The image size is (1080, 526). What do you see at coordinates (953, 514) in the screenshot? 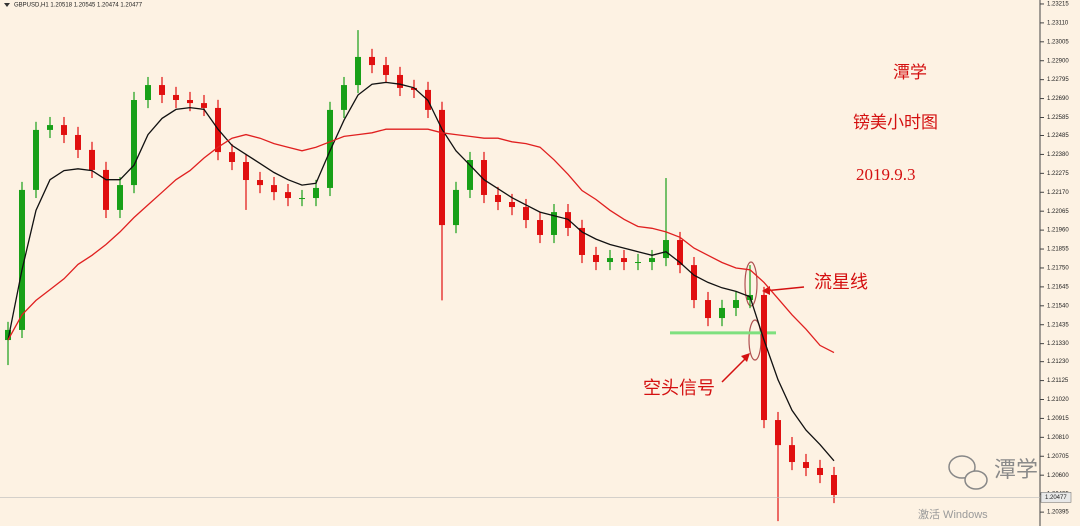
I see `activation-text: 激活 Windows` at bounding box center [953, 514].